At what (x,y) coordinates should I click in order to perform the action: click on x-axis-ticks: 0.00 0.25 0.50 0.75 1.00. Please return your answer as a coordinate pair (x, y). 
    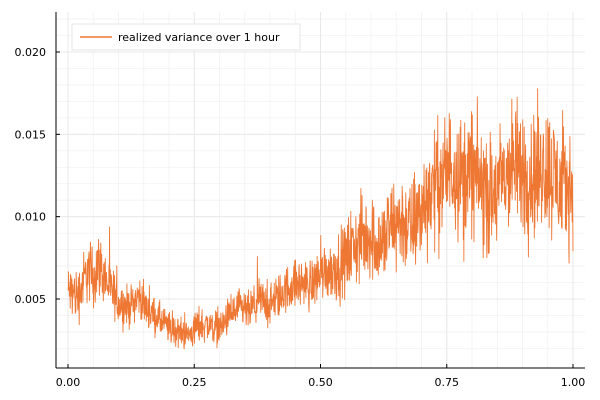
    Looking at the image, I should click on (321, 376).